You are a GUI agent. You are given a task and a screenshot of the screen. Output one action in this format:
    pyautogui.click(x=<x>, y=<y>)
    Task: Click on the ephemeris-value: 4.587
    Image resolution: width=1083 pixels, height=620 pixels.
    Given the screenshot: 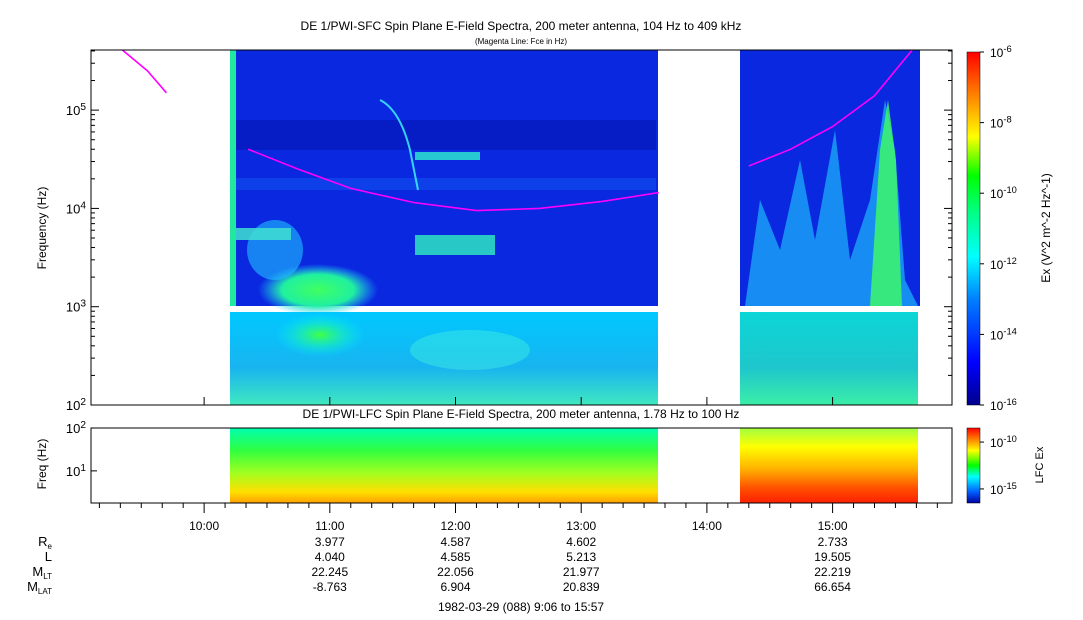 What is the action you would take?
    pyautogui.click(x=455, y=542)
    